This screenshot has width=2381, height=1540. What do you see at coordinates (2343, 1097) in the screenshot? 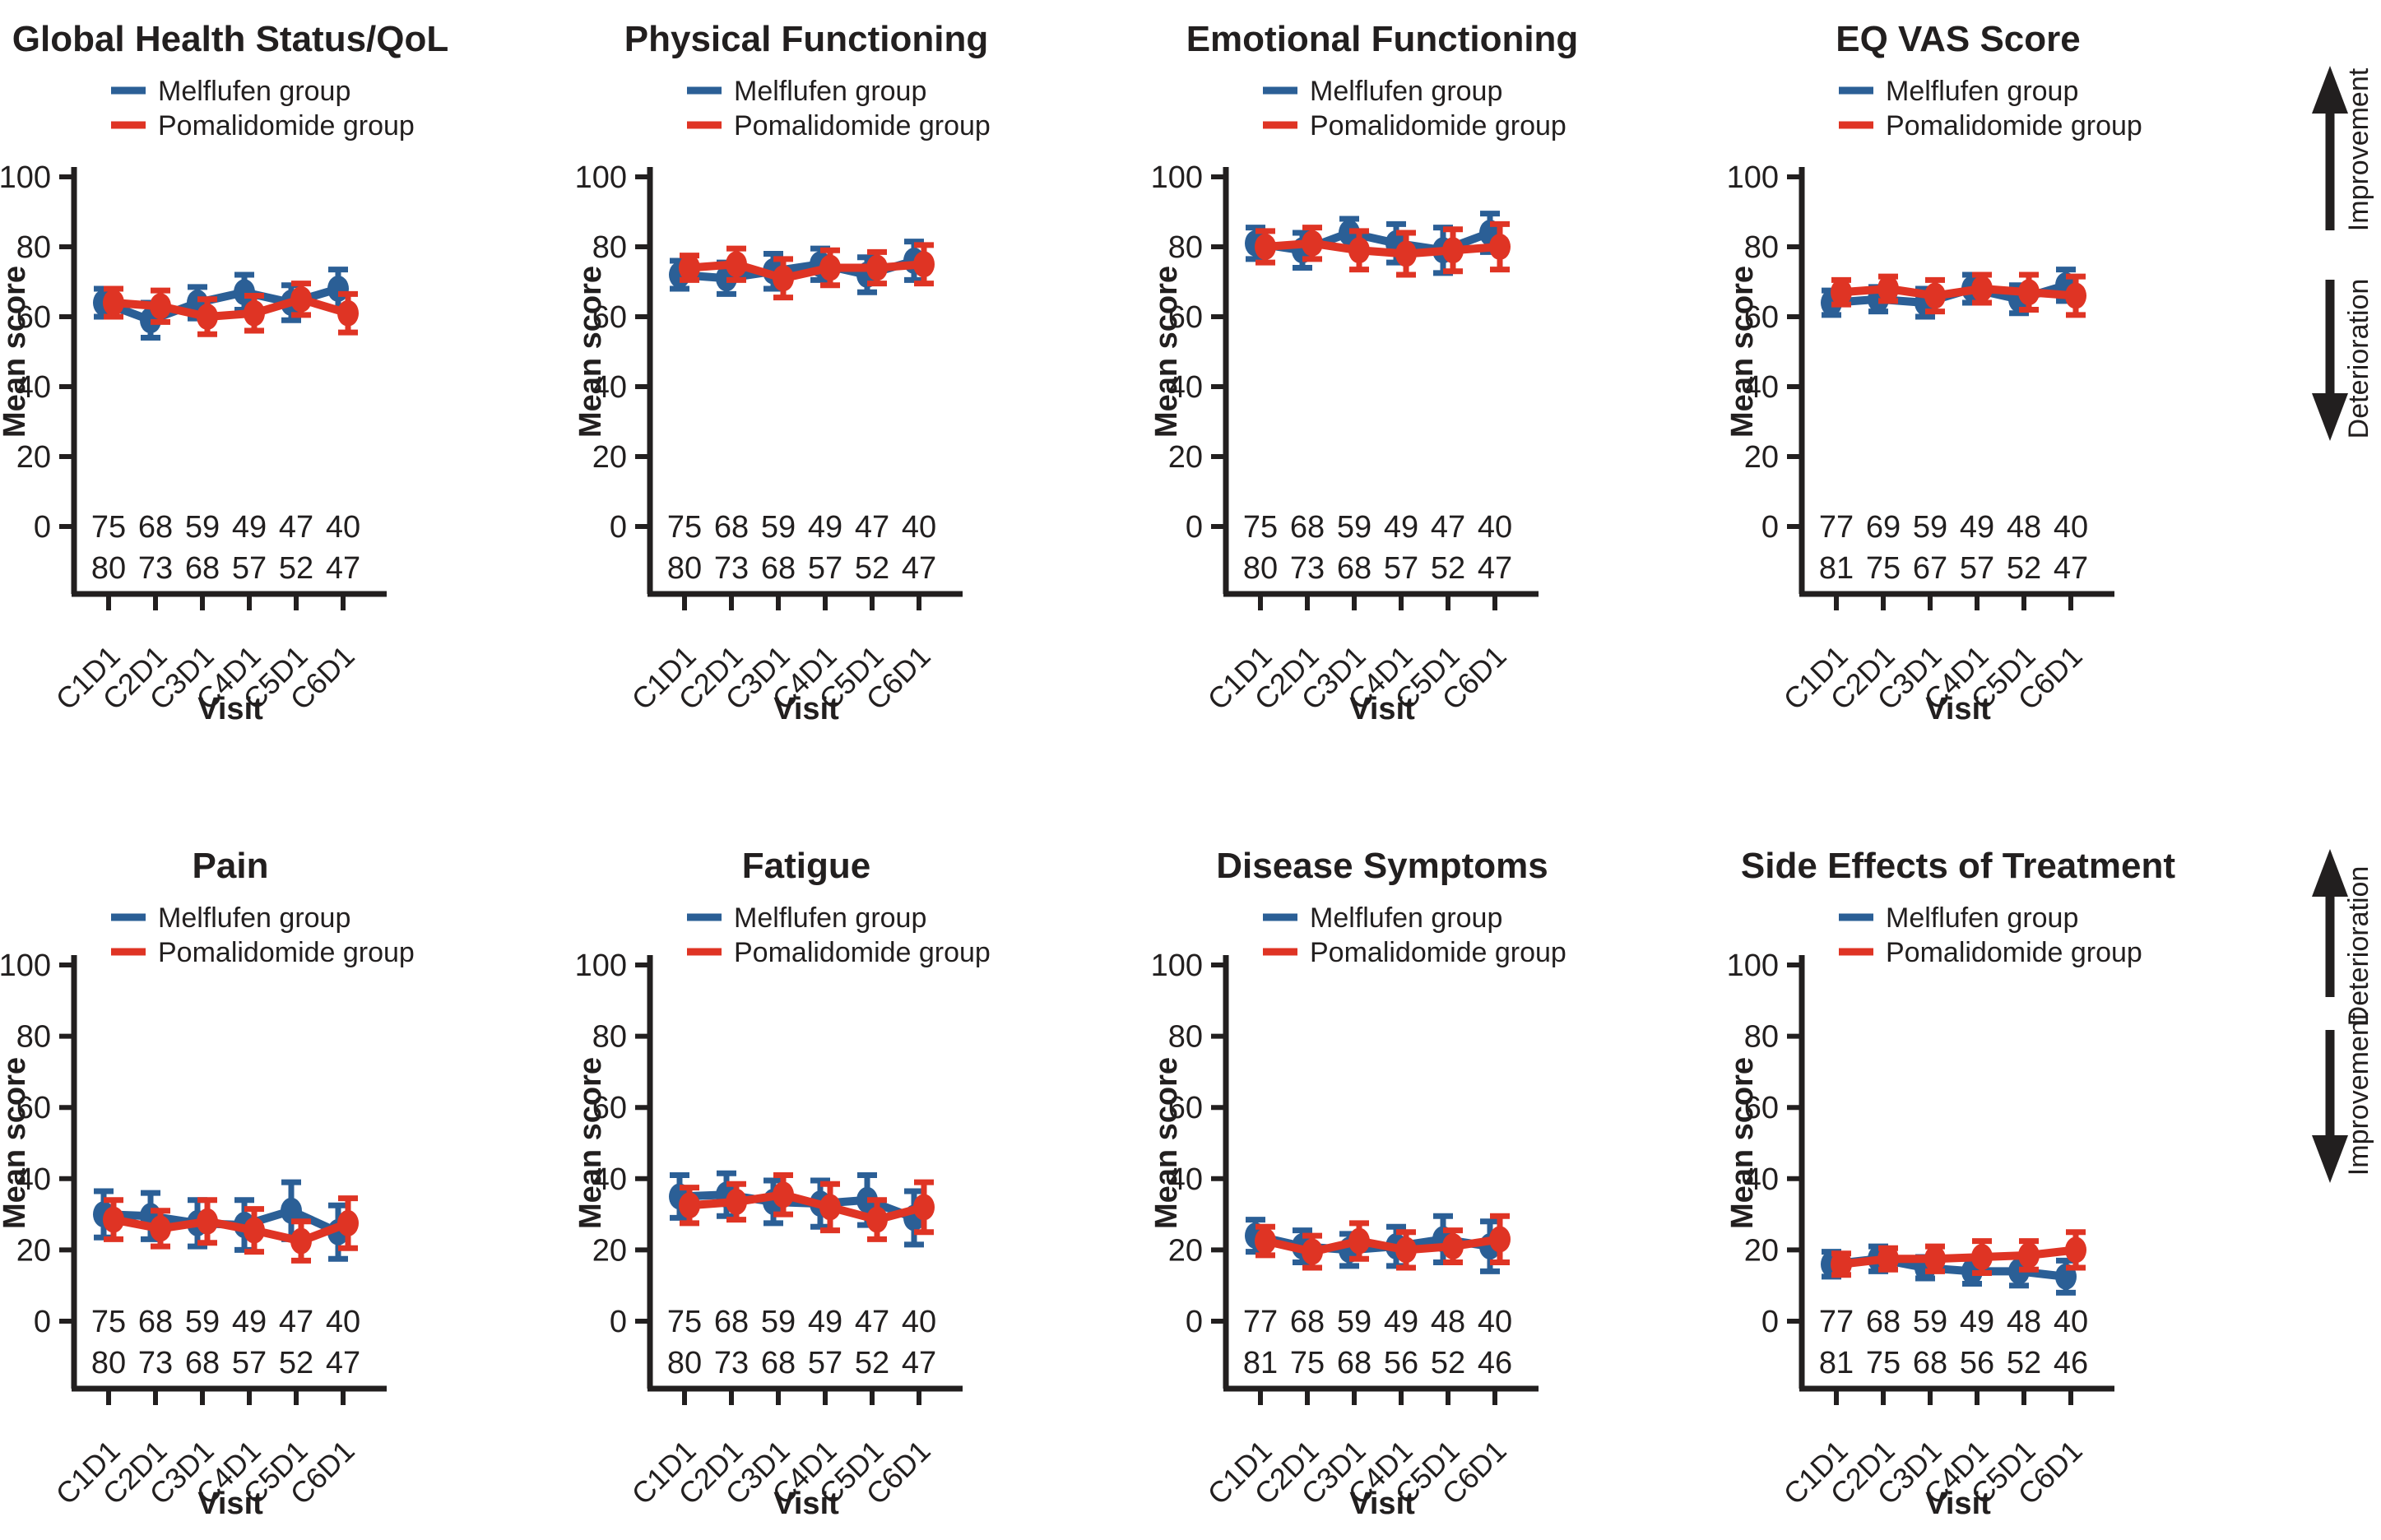
I see `improvement-arrow-bottom-row: Improvement` at bounding box center [2343, 1097].